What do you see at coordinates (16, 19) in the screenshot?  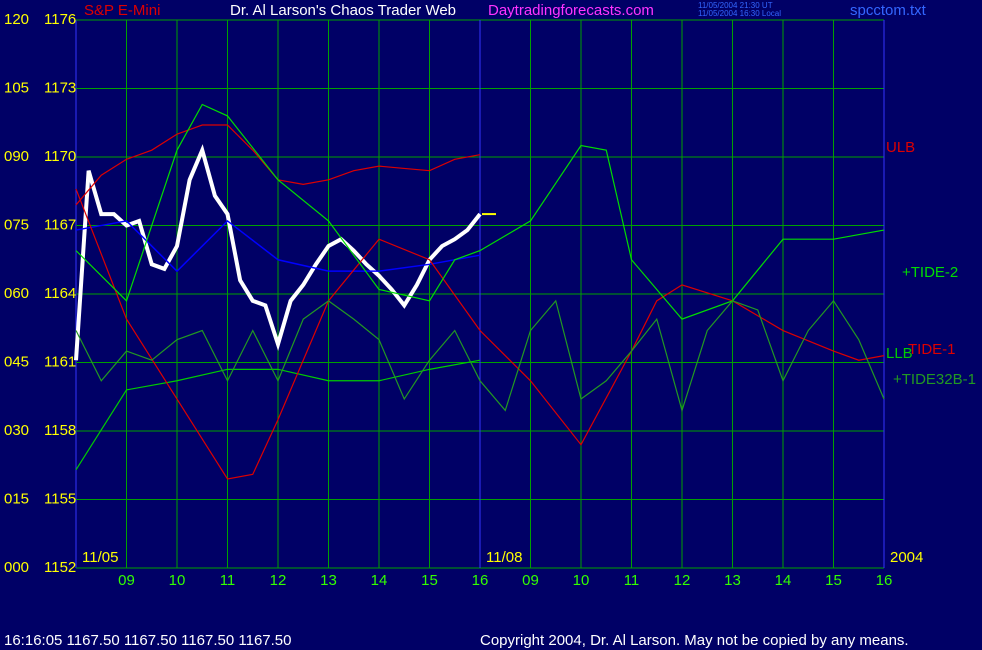 I see `y2-tick-label: 120` at bounding box center [16, 19].